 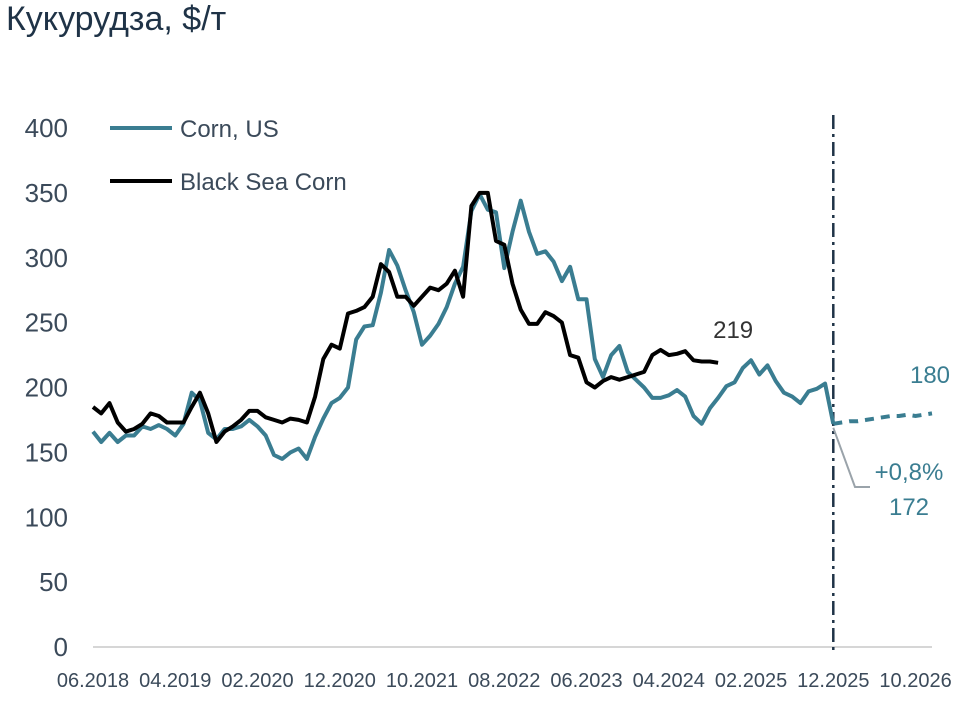 What do you see at coordinates (46, 128) in the screenshot?
I see `y-tick-label: 400` at bounding box center [46, 128].